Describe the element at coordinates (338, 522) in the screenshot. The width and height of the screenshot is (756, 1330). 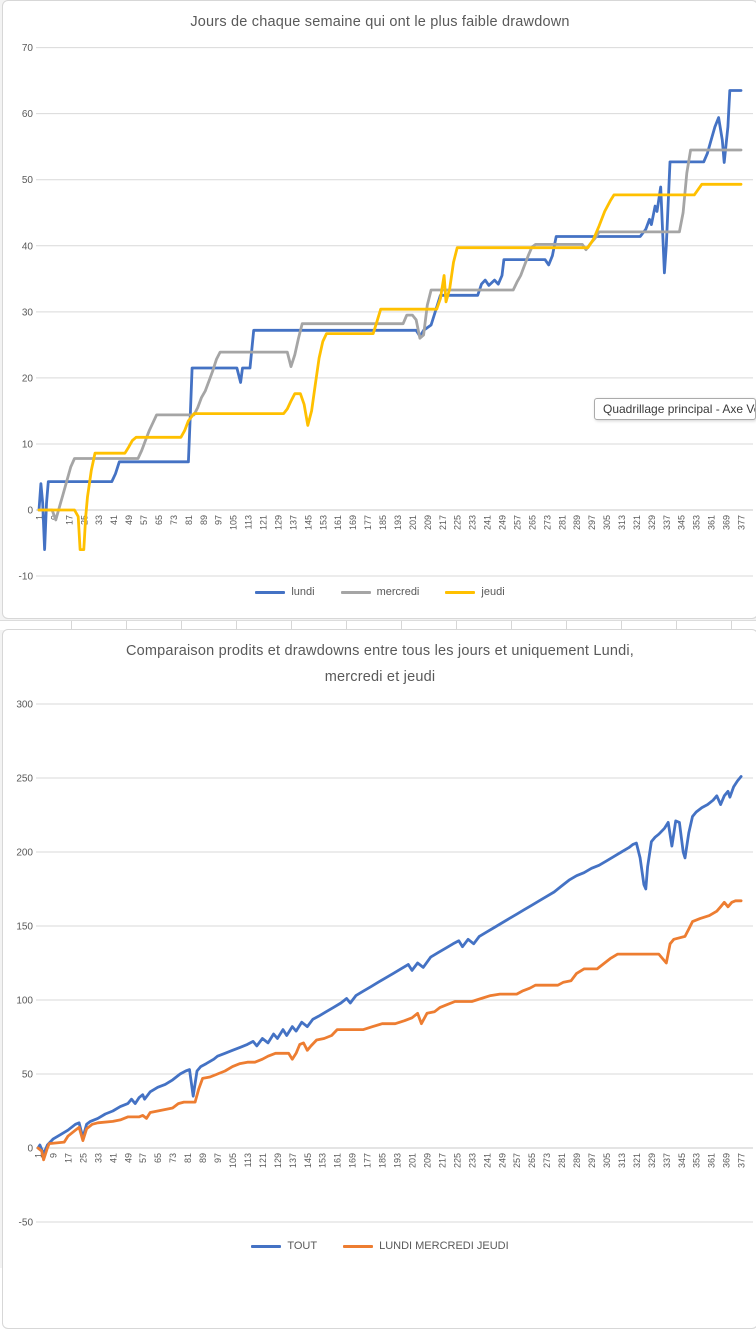
I see `x-axis-tick-label: 161` at that location.